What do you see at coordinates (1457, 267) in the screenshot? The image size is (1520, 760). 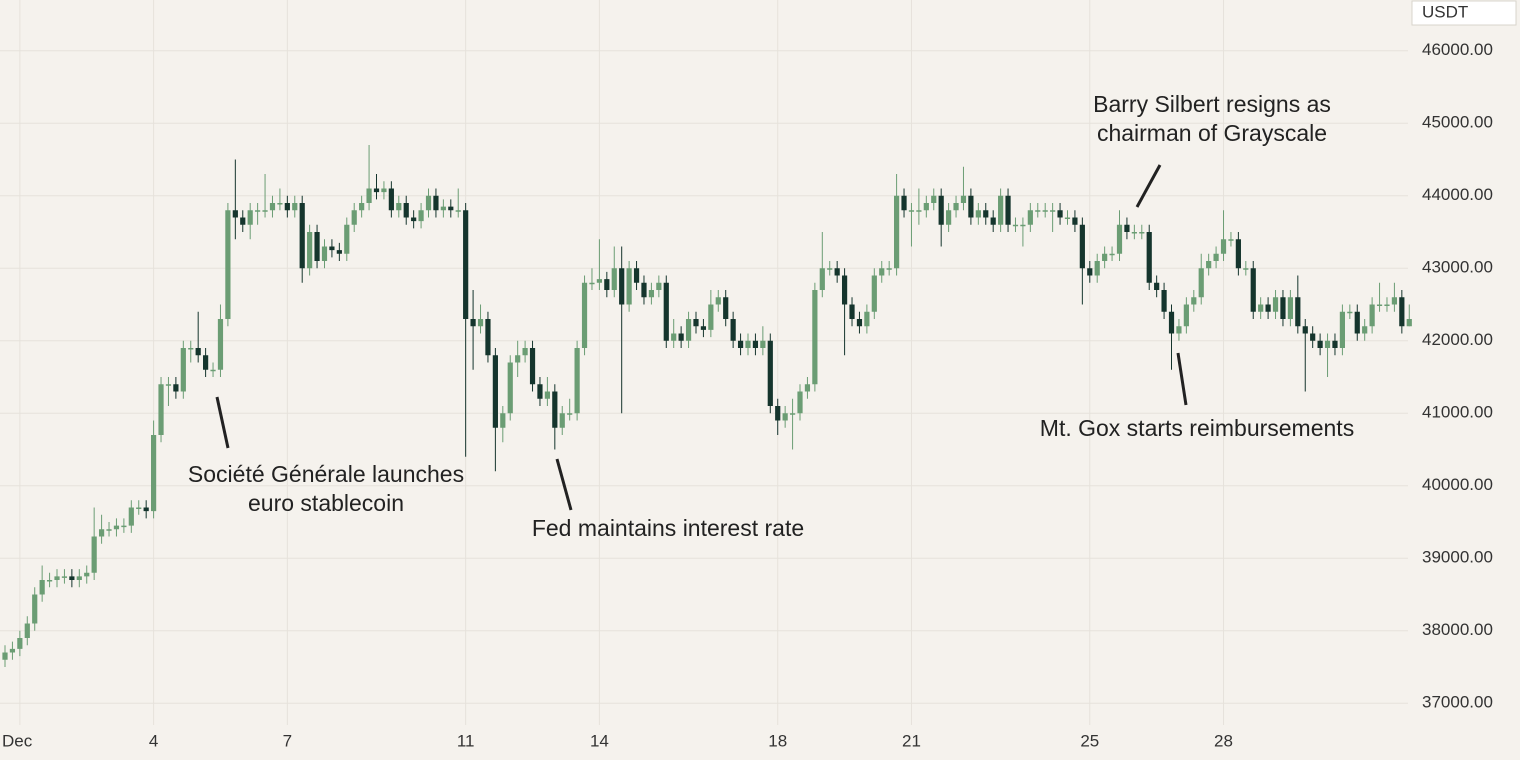 I see `y-tick-label: 43000.00` at bounding box center [1457, 267].